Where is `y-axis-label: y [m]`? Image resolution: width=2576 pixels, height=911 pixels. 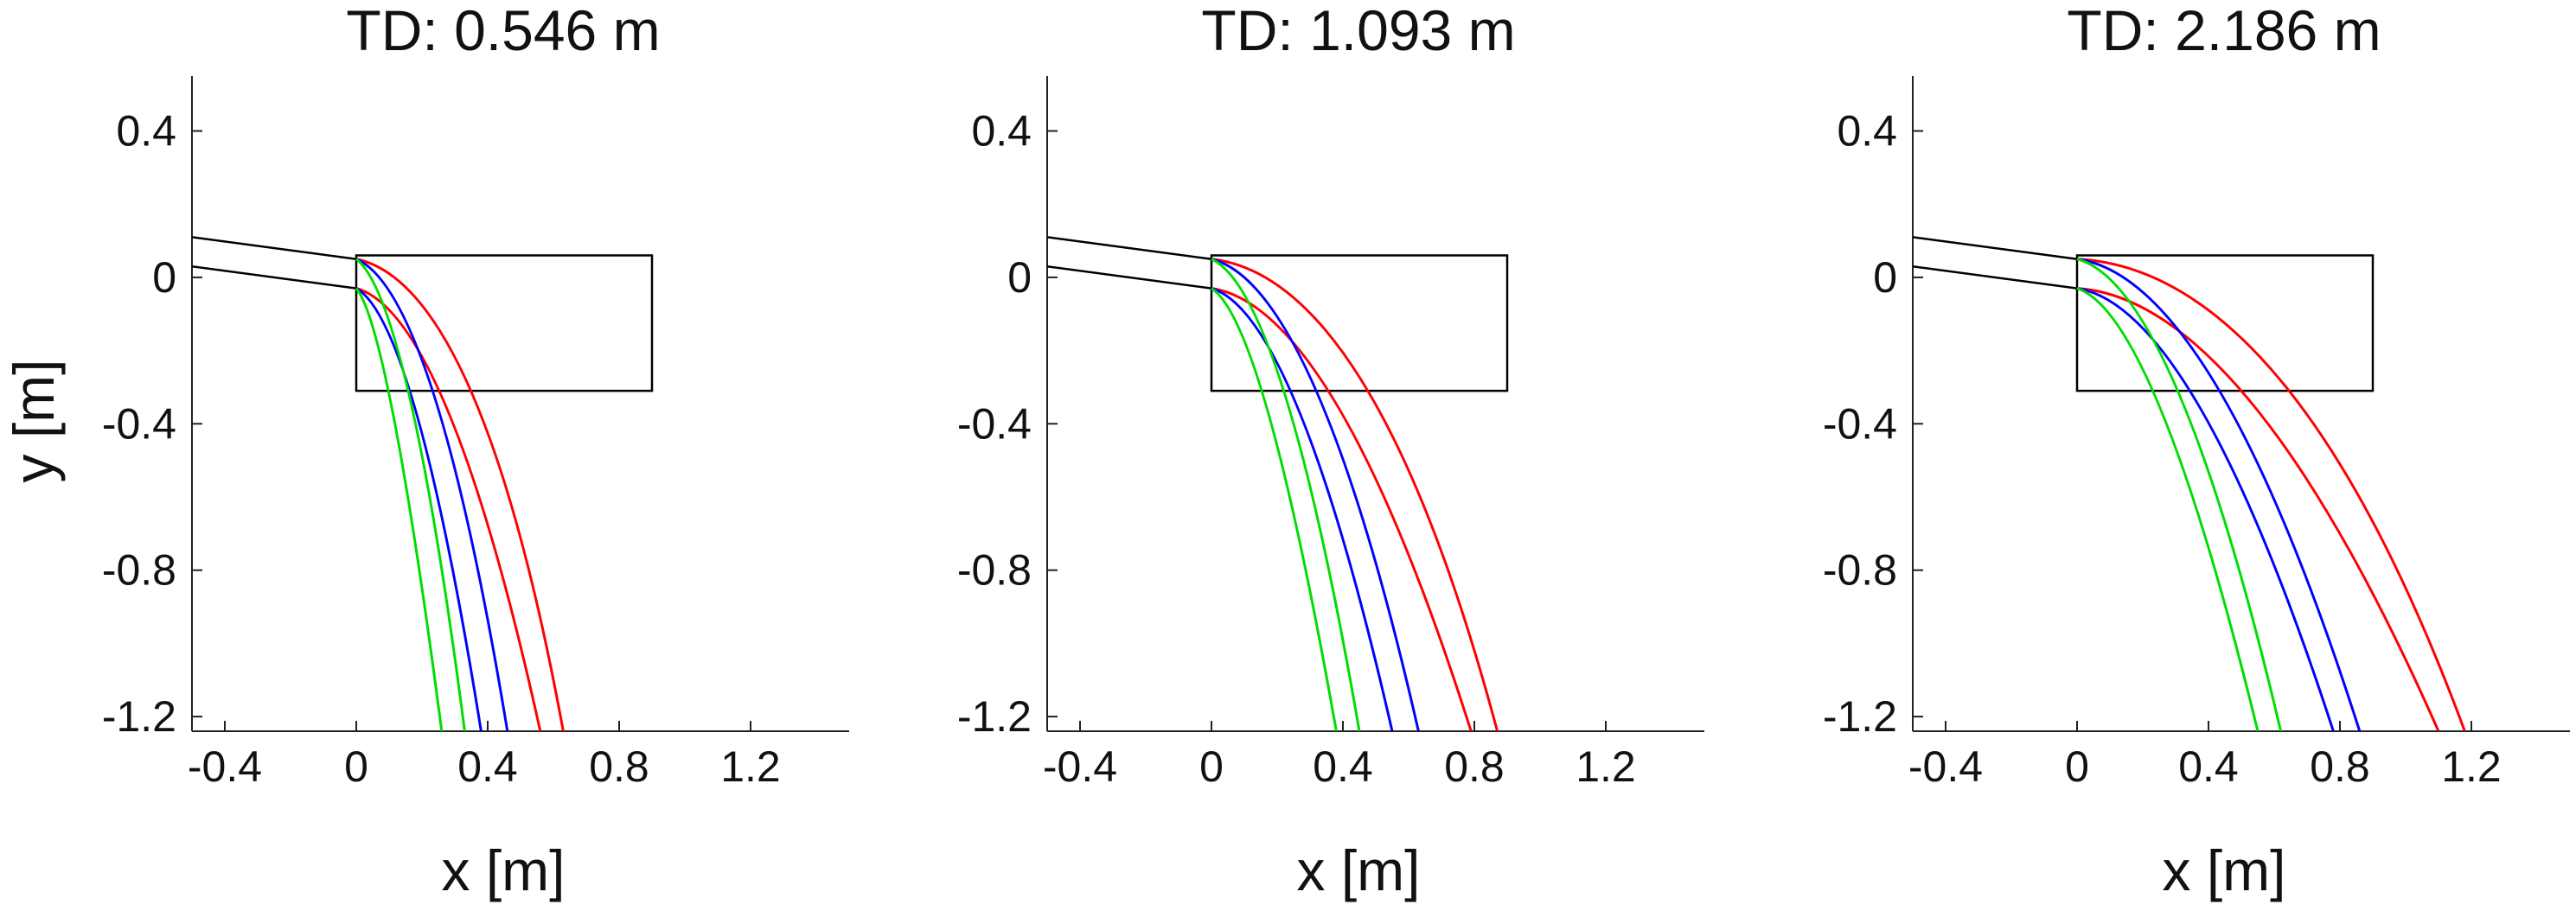
y-axis-label: y [m] is located at coordinates (34, 422).